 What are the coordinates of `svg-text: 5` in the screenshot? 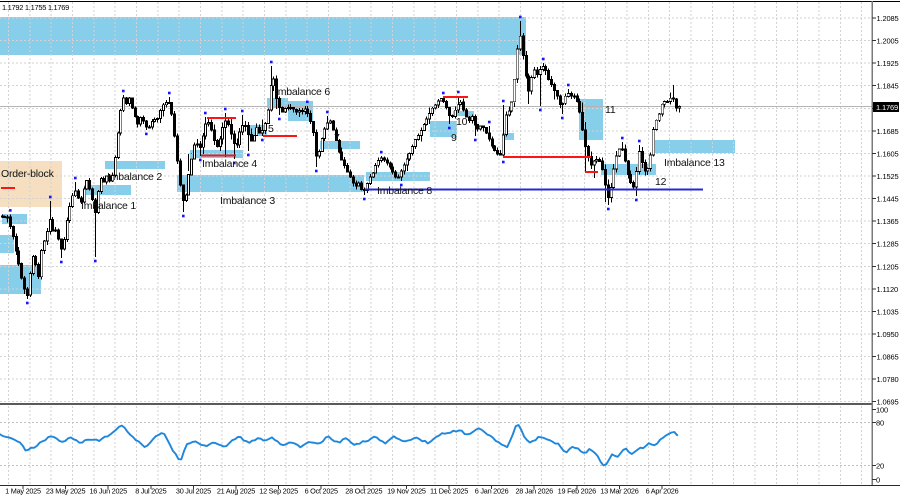 It's located at (271, 129).